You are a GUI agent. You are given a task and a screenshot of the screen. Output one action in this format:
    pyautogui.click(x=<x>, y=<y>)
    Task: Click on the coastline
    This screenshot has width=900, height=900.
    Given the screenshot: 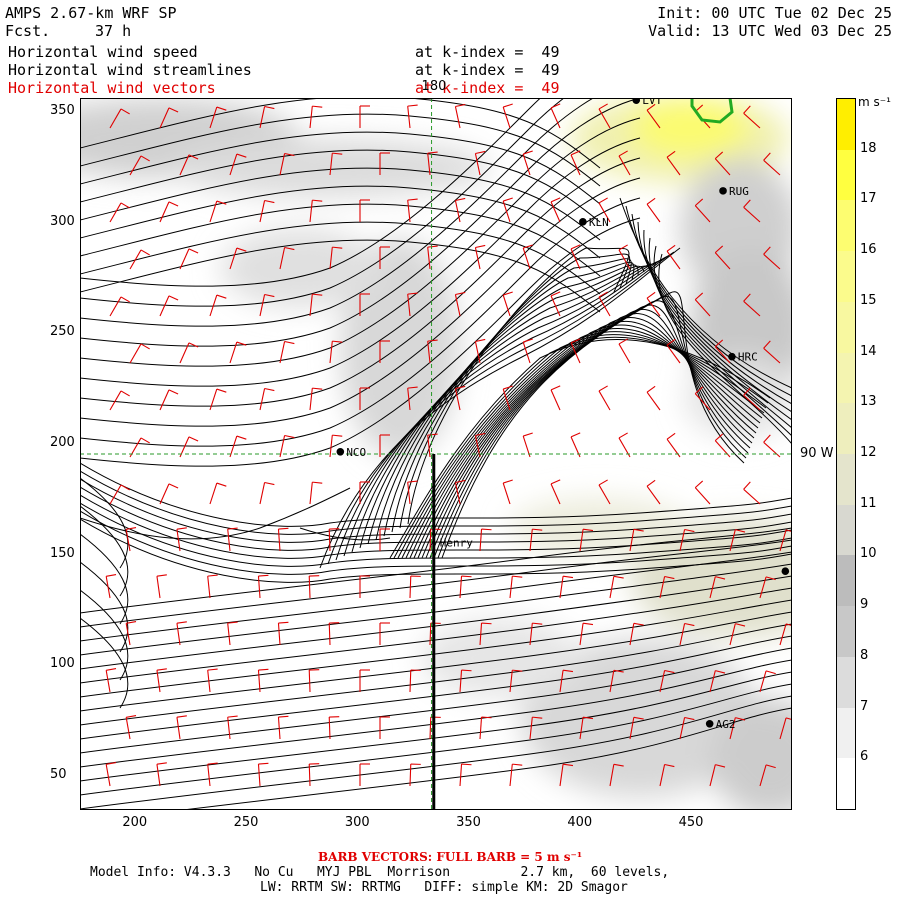 What is the action you would take?
    pyautogui.click(x=712, y=111)
    